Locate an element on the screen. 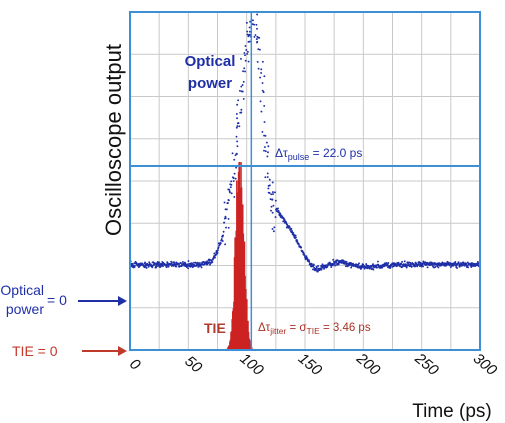 The width and height of the screenshot is (505, 423). x-tick-label: 100 is located at coordinates (252, 365).